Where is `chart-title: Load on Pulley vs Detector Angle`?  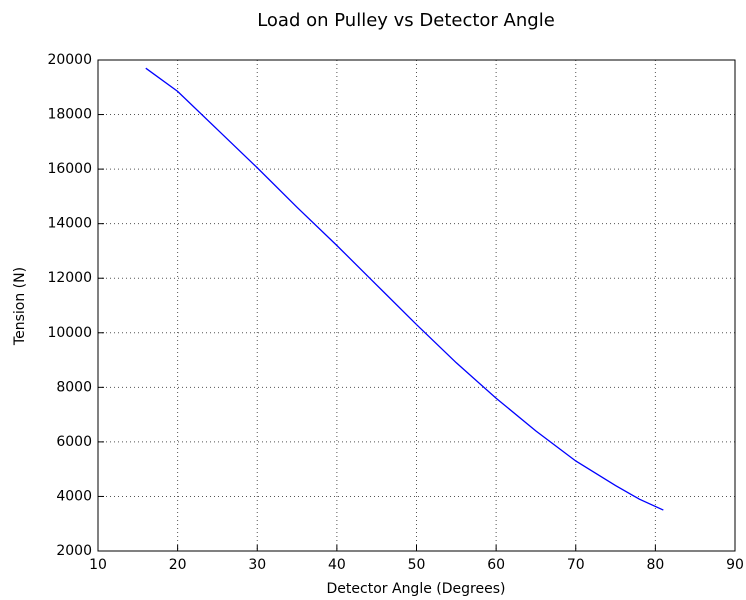
chart-title: Load on Pulley vs Detector Angle is located at coordinates (406, 20).